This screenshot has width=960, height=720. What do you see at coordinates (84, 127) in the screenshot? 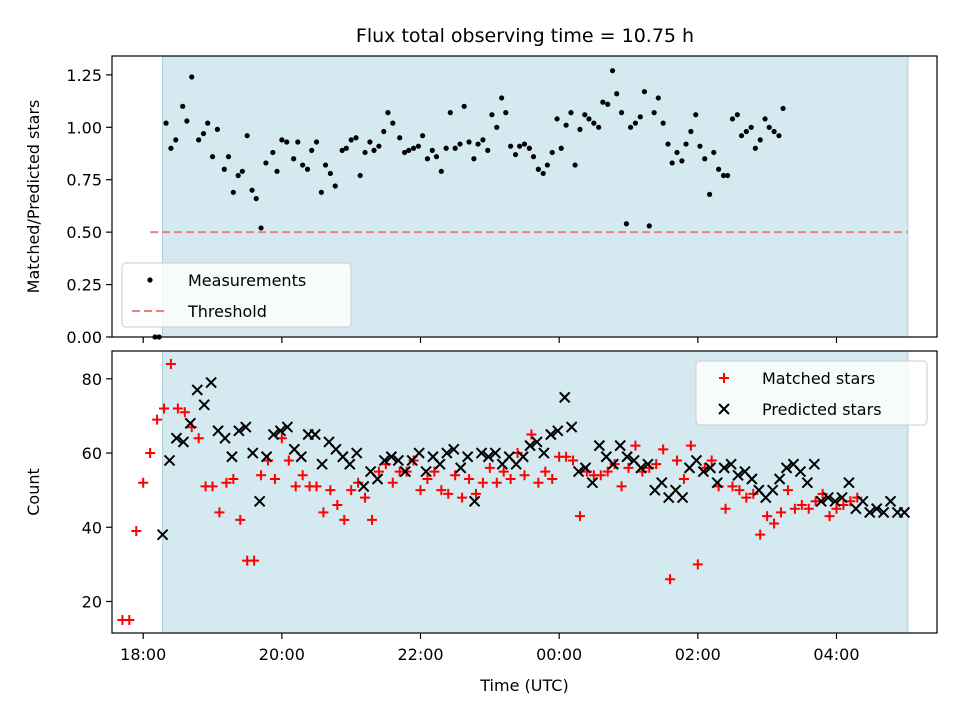
I see `y-tick-label: 1.00` at bounding box center [84, 127].